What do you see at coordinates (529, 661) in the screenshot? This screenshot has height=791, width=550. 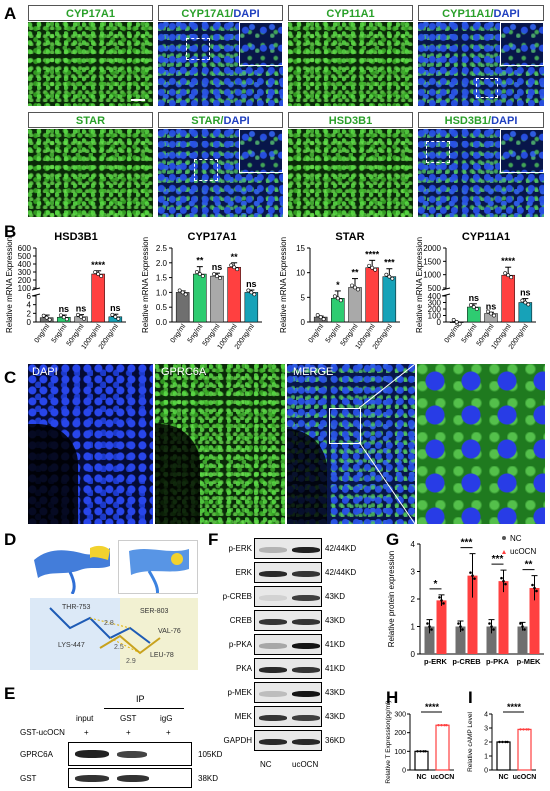 I see `x-tick-label: p-MEK` at bounding box center [529, 661].